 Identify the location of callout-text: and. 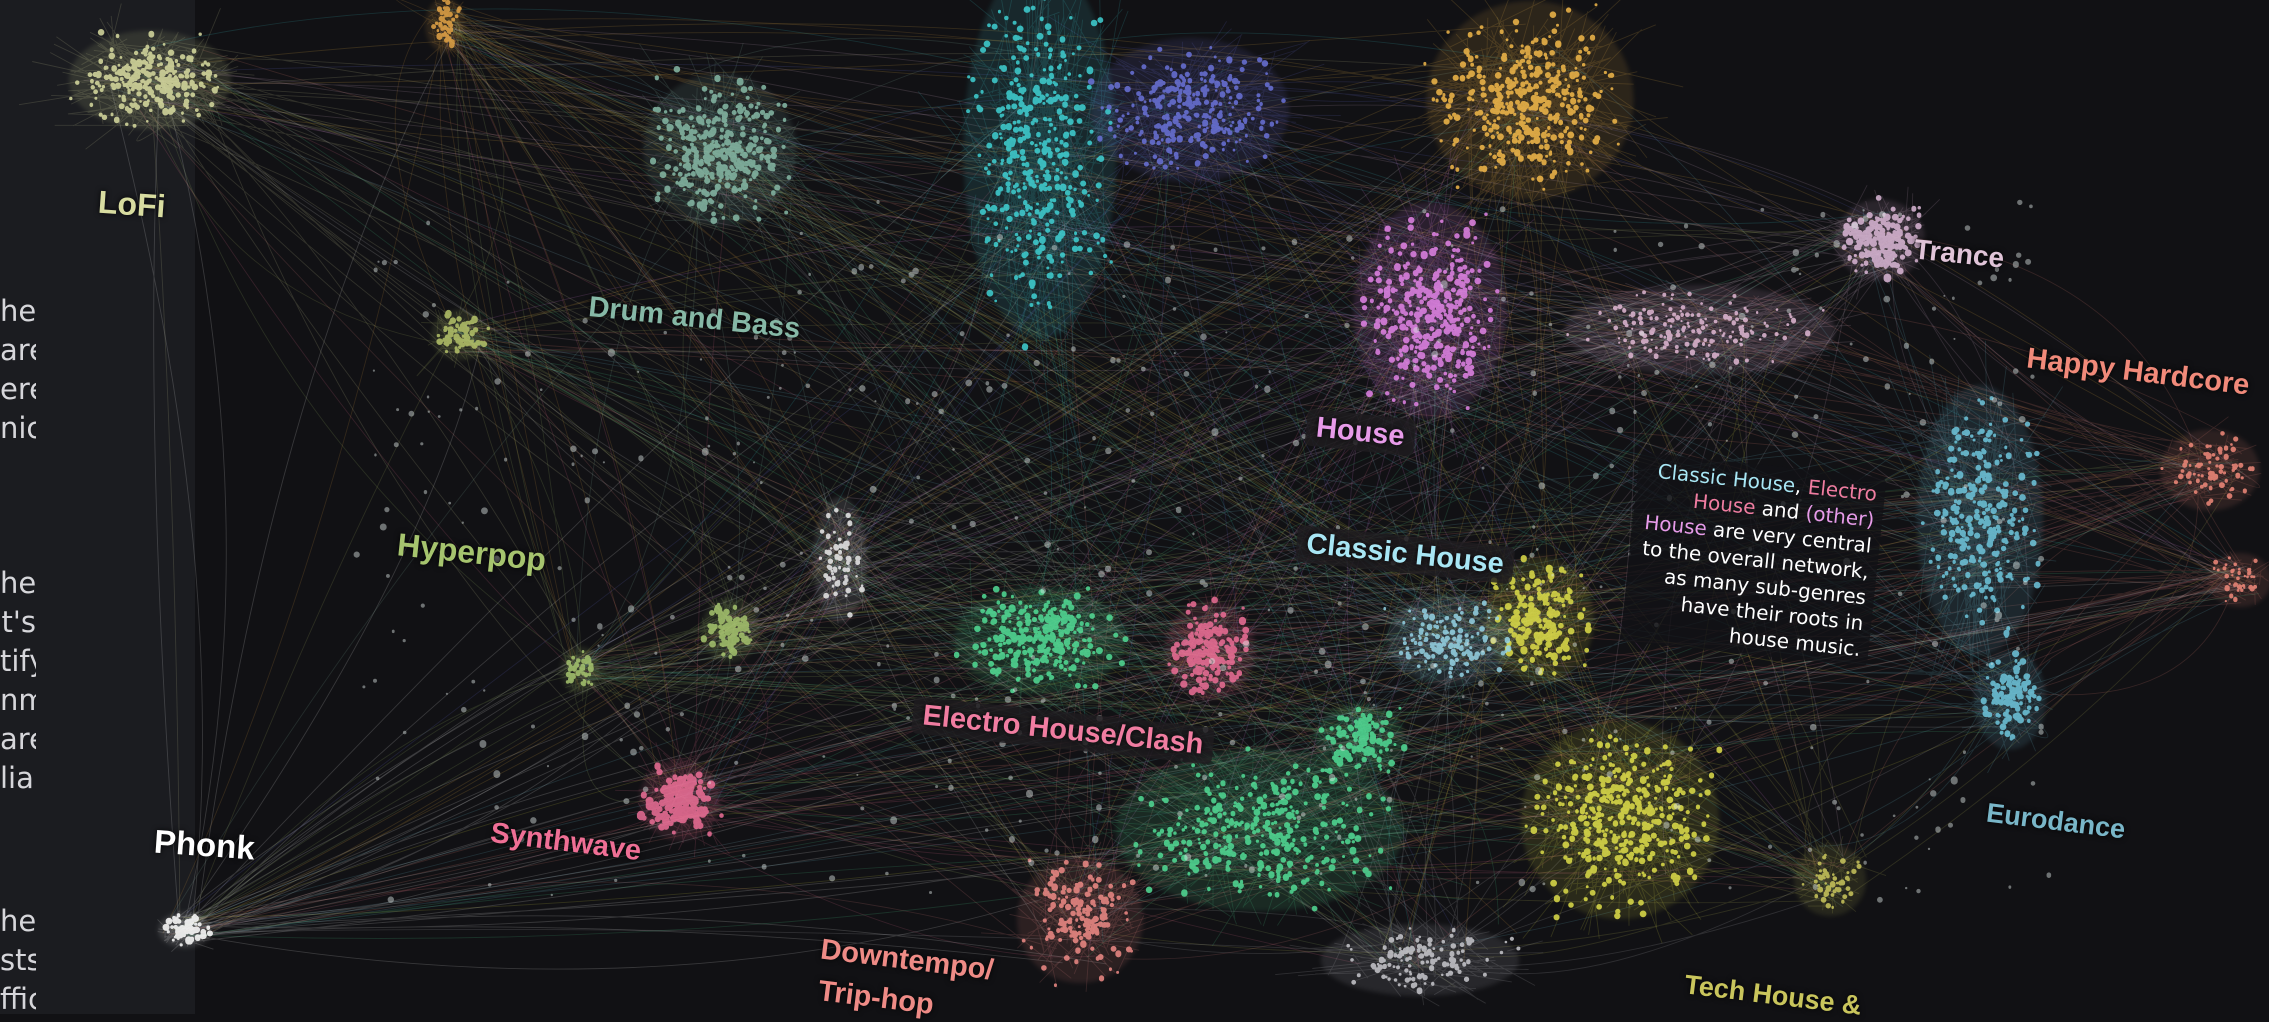
(1780, 509).